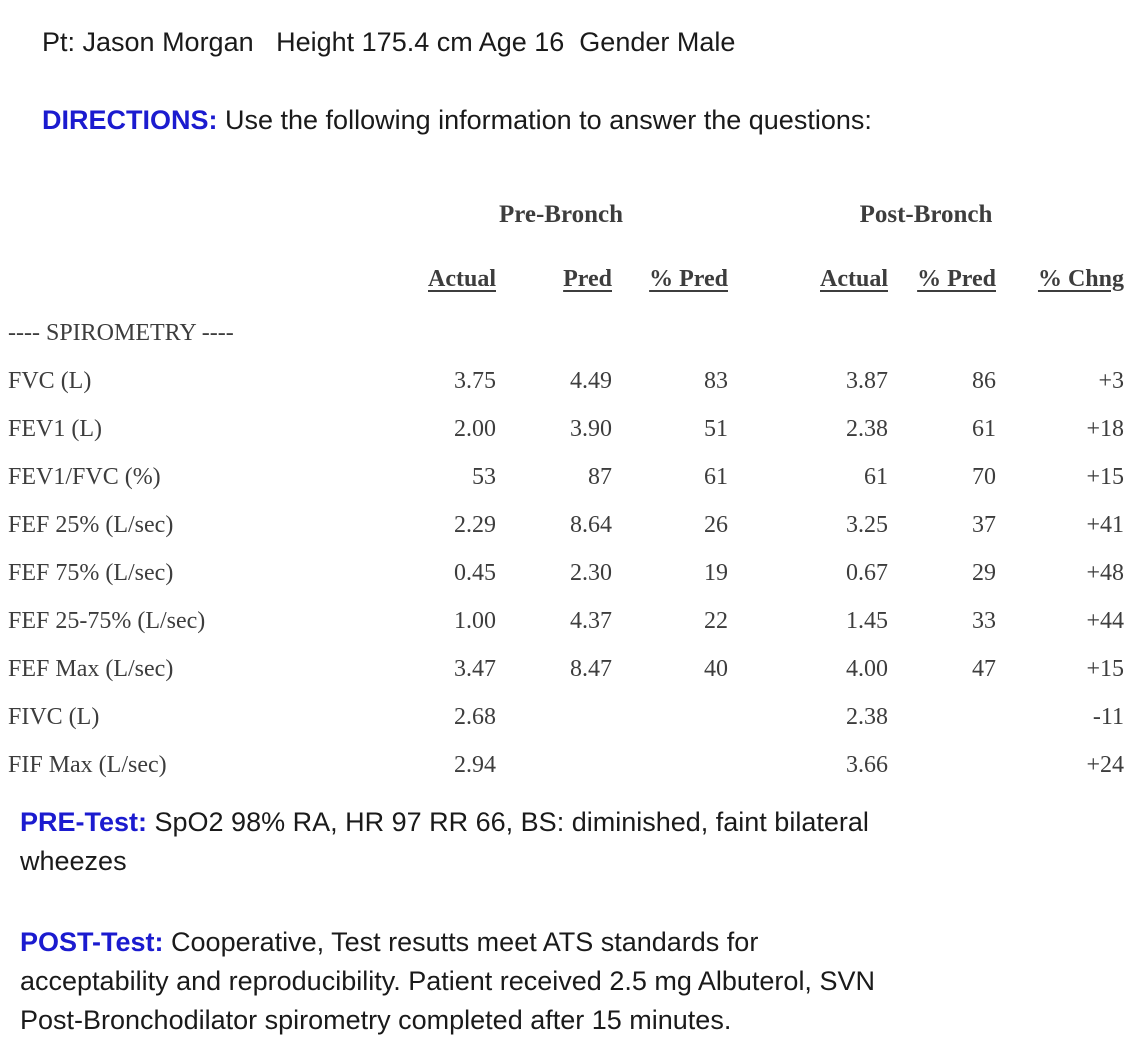 This screenshot has height=1040, width=1136. What do you see at coordinates (984, 668) in the screenshot?
I see `value-cell: 47` at bounding box center [984, 668].